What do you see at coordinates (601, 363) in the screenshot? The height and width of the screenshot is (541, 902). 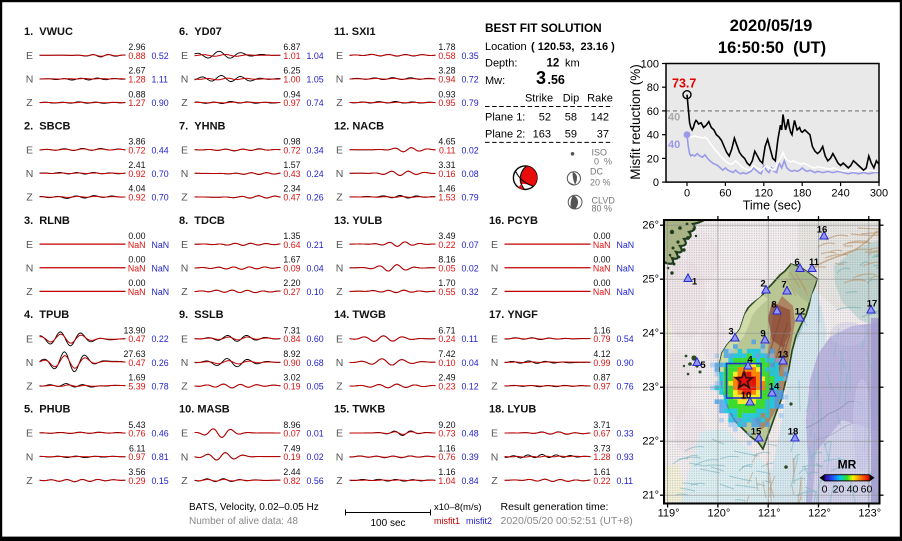 I see `svg-text: 0.99` at bounding box center [601, 363].